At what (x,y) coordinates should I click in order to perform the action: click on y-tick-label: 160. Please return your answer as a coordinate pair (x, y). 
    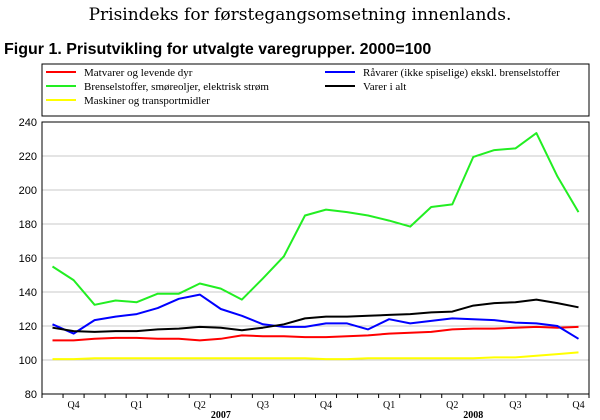
    Looking at the image, I should click on (28, 259).